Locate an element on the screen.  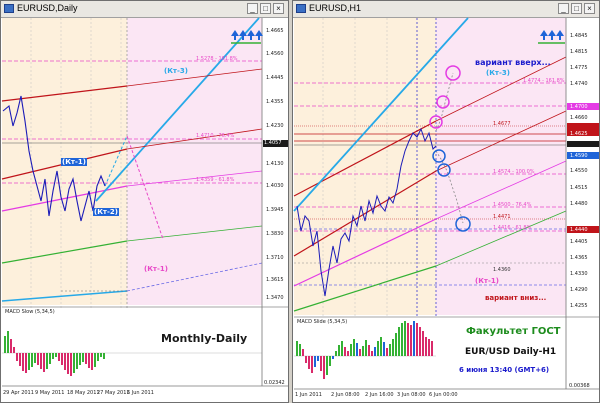
price-axis-label: 1.3710 is located at coordinates (275, 258).